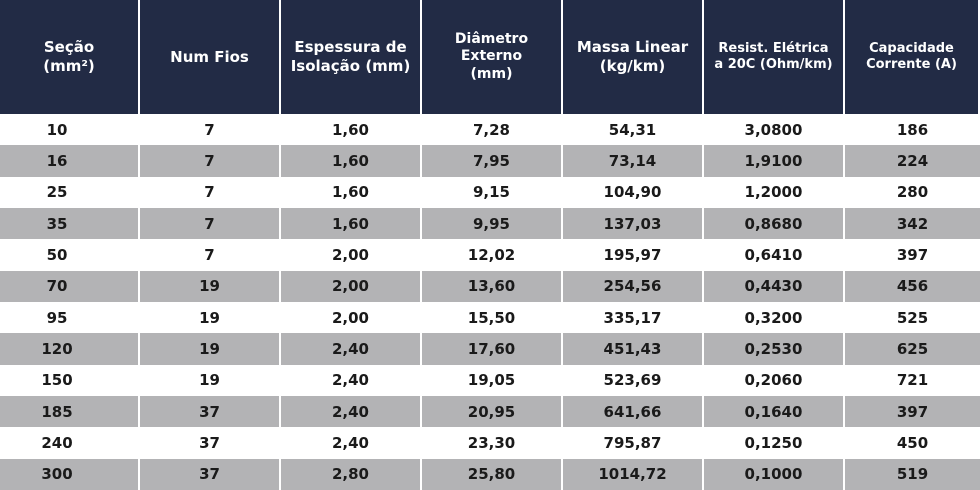 The width and height of the screenshot is (980, 490). What do you see at coordinates (492, 474) in the screenshot?
I see `cell-diametro: 25,80` at bounding box center [492, 474].